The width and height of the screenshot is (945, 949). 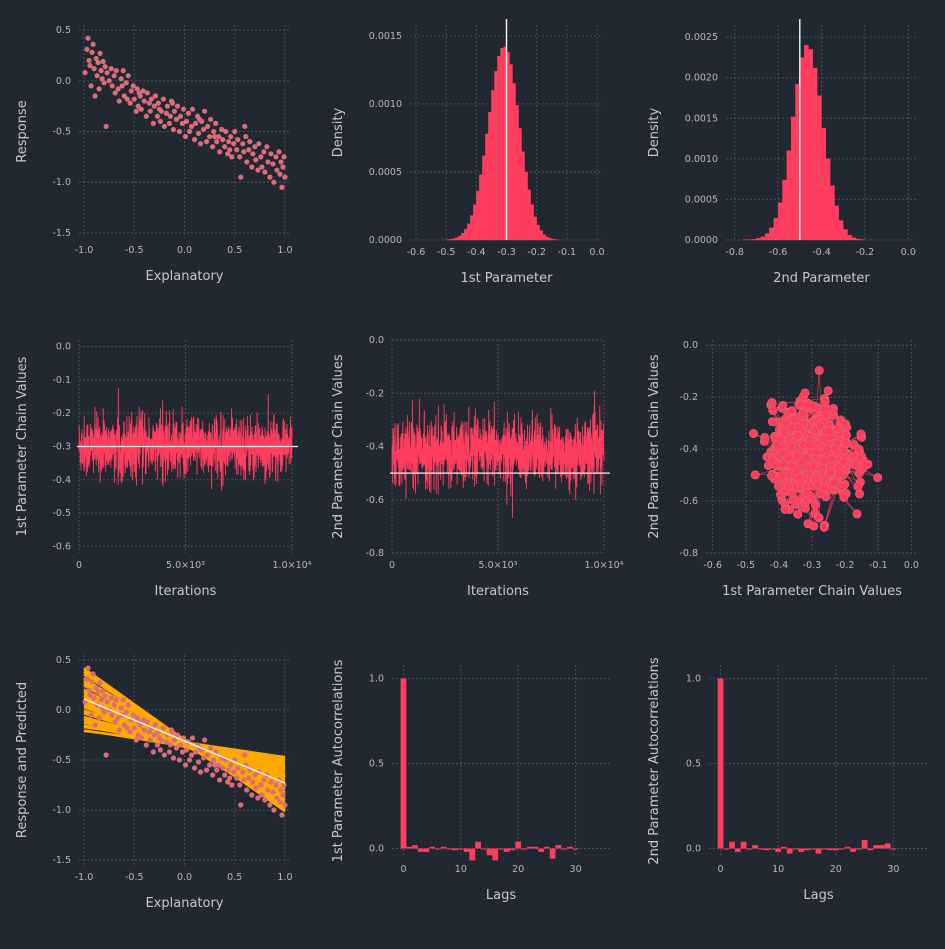 What do you see at coordinates (567, 252) in the screenshot?
I see `x-tick-label: -0.1` at bounding box center [567, 252].